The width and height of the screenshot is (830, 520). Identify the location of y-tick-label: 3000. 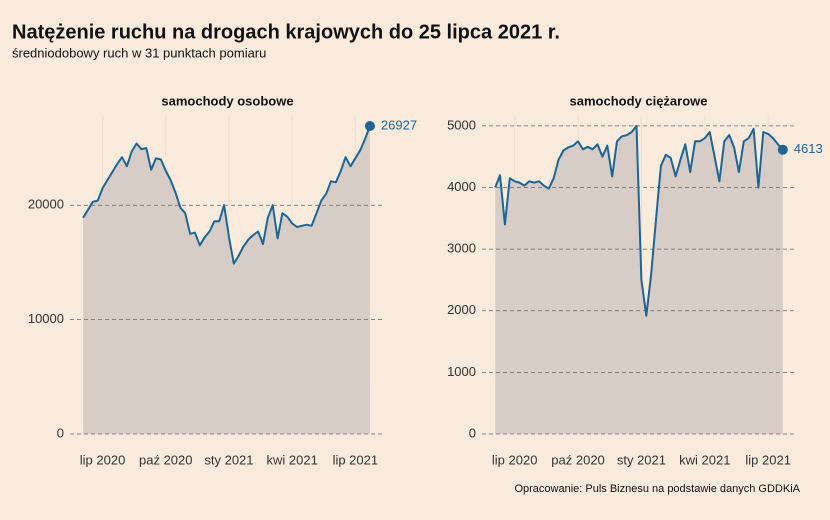
(461, 248).